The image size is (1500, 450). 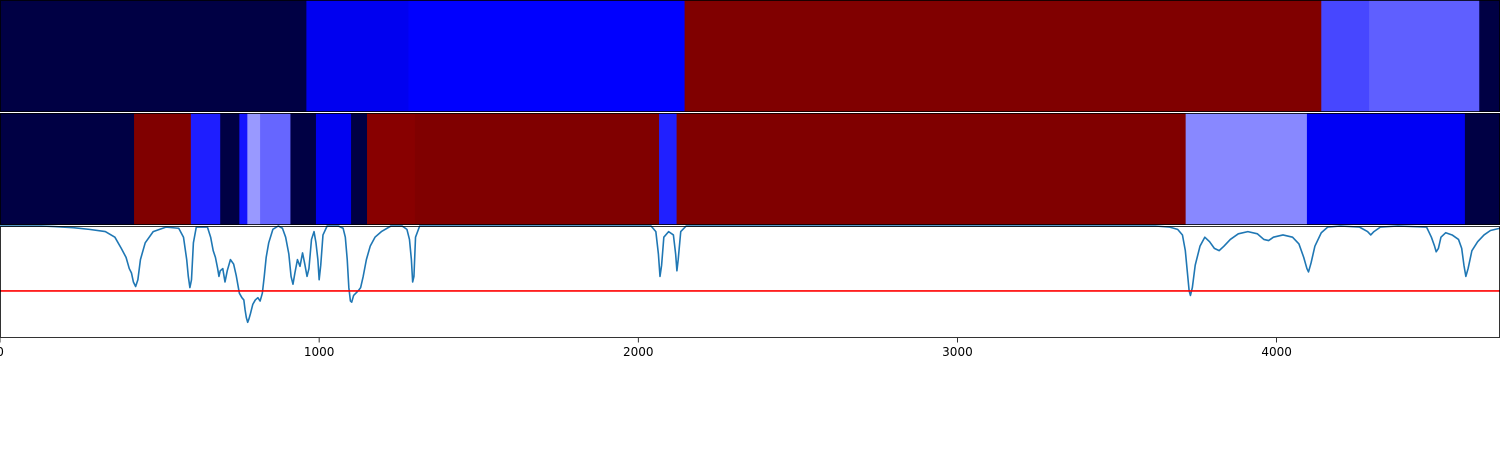 I want to click on x-tick-label: 4000, so click(x=1276, y=352).